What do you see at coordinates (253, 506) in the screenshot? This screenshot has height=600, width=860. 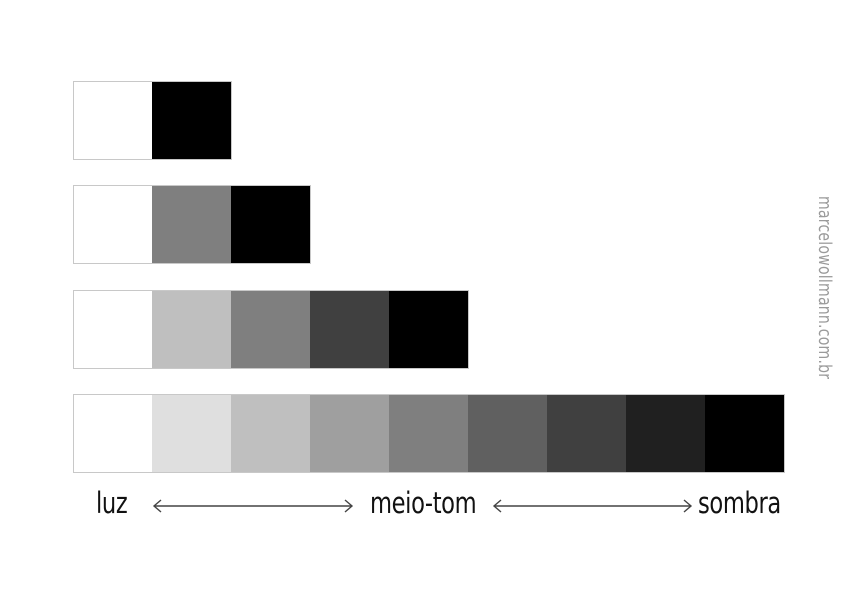 I see `arrow-light-to-midtone` at bounding box center [253, 506].